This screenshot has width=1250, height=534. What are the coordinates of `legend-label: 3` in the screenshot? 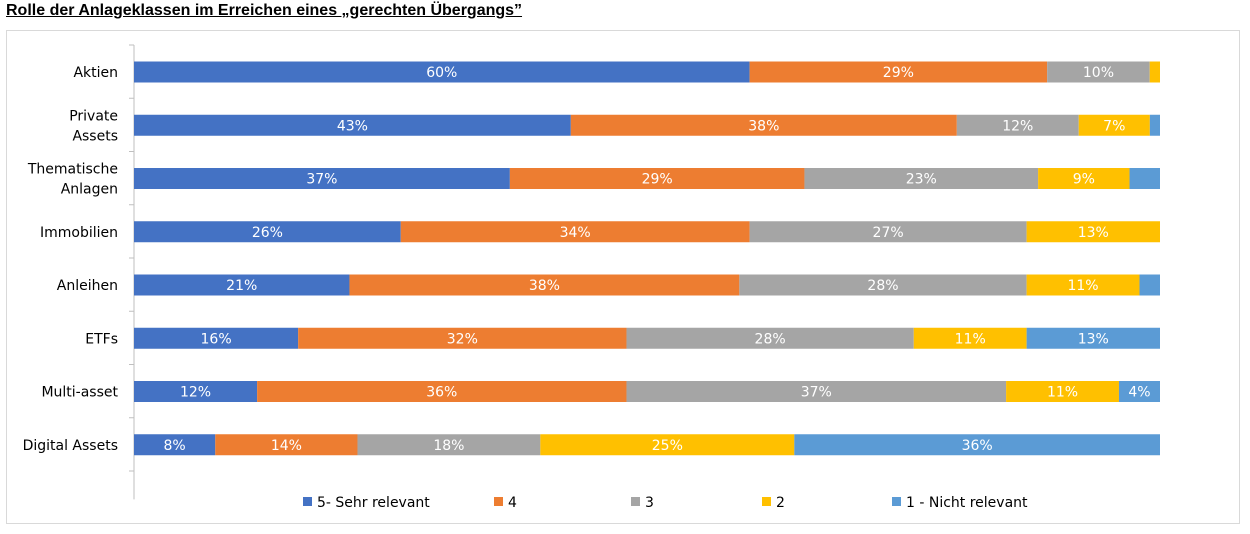 It's located at (649, 503).